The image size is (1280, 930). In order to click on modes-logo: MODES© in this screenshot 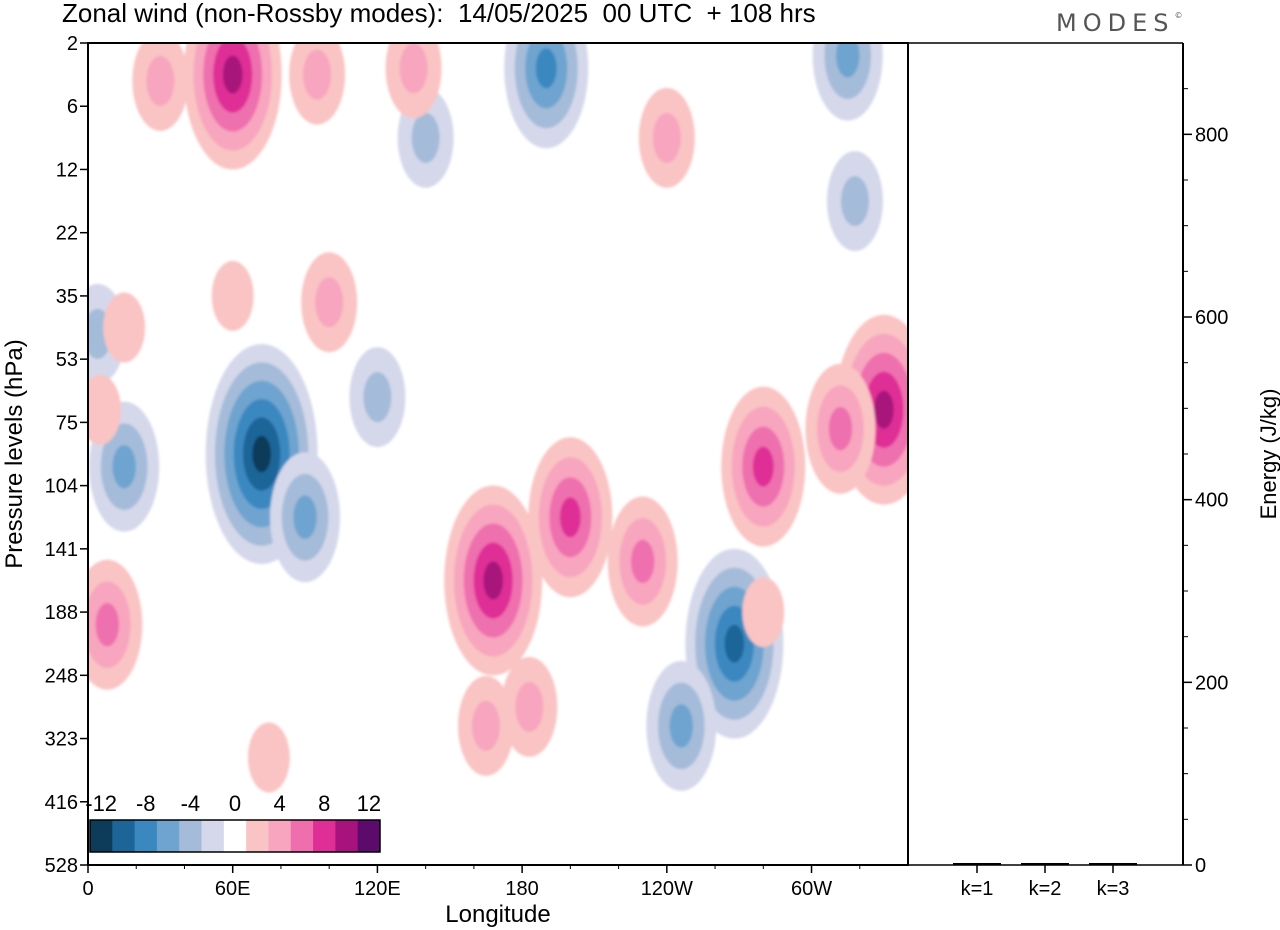, I will do `click(1119, 23)`.